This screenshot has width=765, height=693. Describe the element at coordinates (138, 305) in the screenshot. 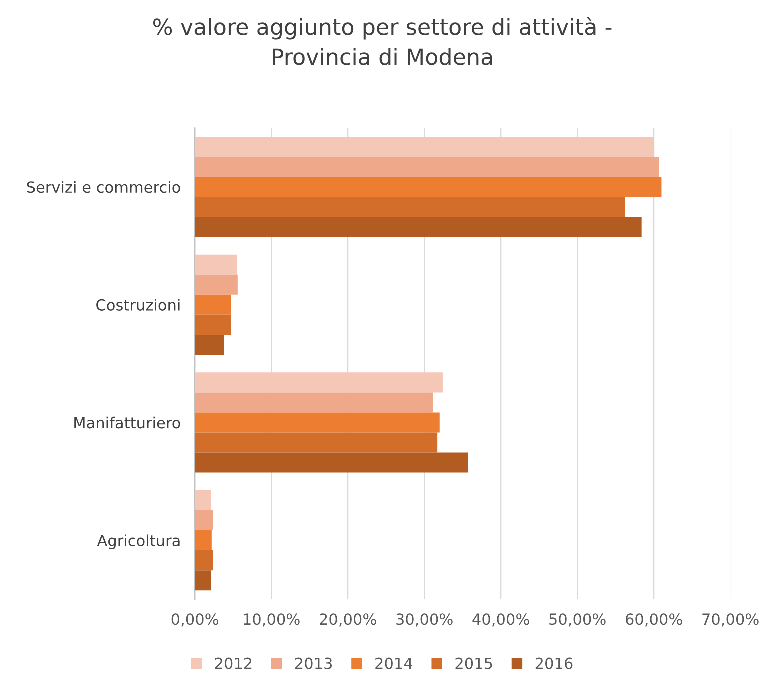

I see `y-tick-label: Costruzioni` at that location.